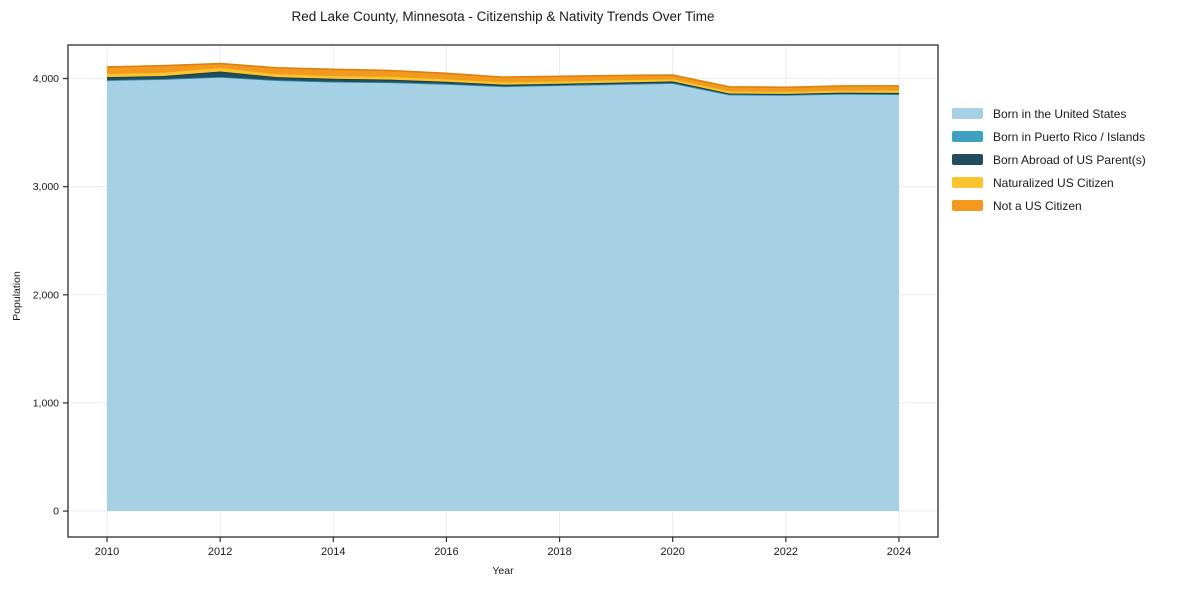 The image size is (1189, 590). What do you see at coordinates (559, 552) in the screenshot?
I see `x-tick-label-2018: 2018` at bounding box center [559, 552].